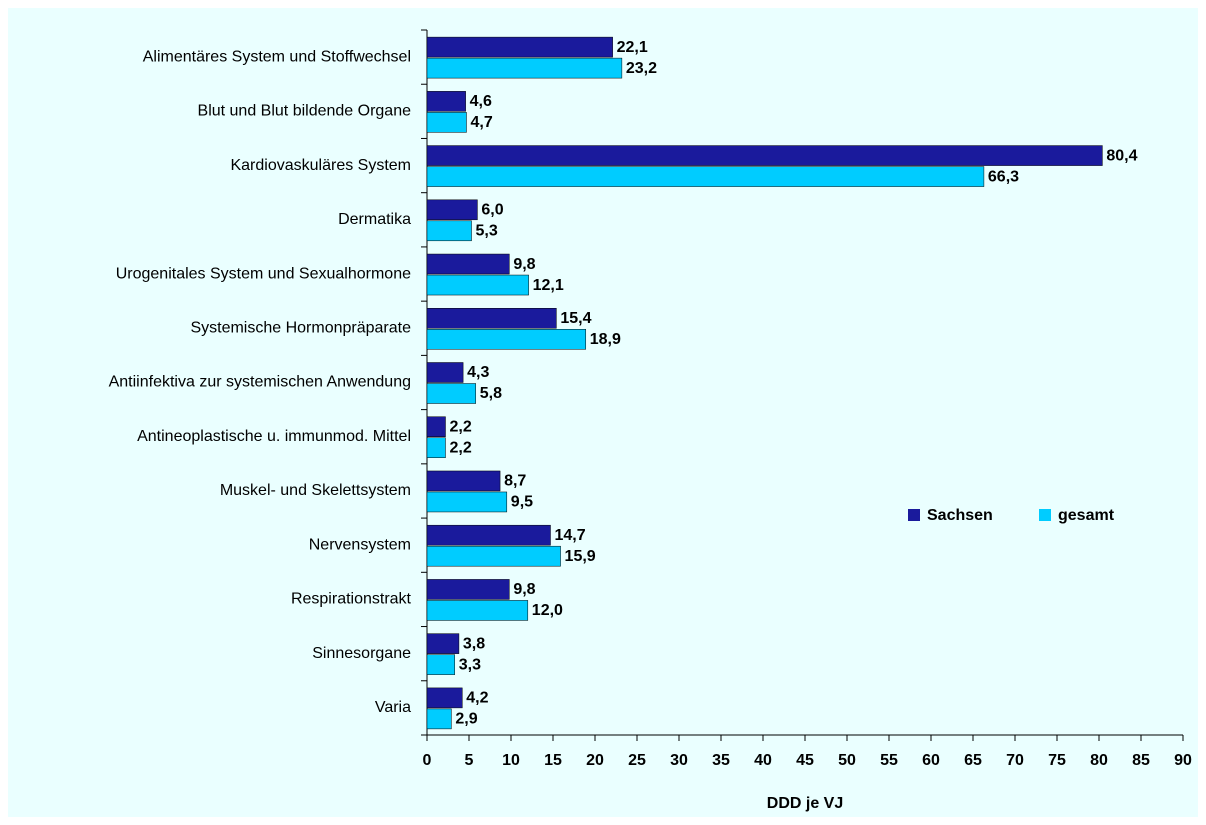 Image resolution: width=1206 pixels, height=825 pixels. What do you see at coordinates (679, 760) in the screenshot?
I see `x-tick-label: 30` at bounding box center [679, 760].